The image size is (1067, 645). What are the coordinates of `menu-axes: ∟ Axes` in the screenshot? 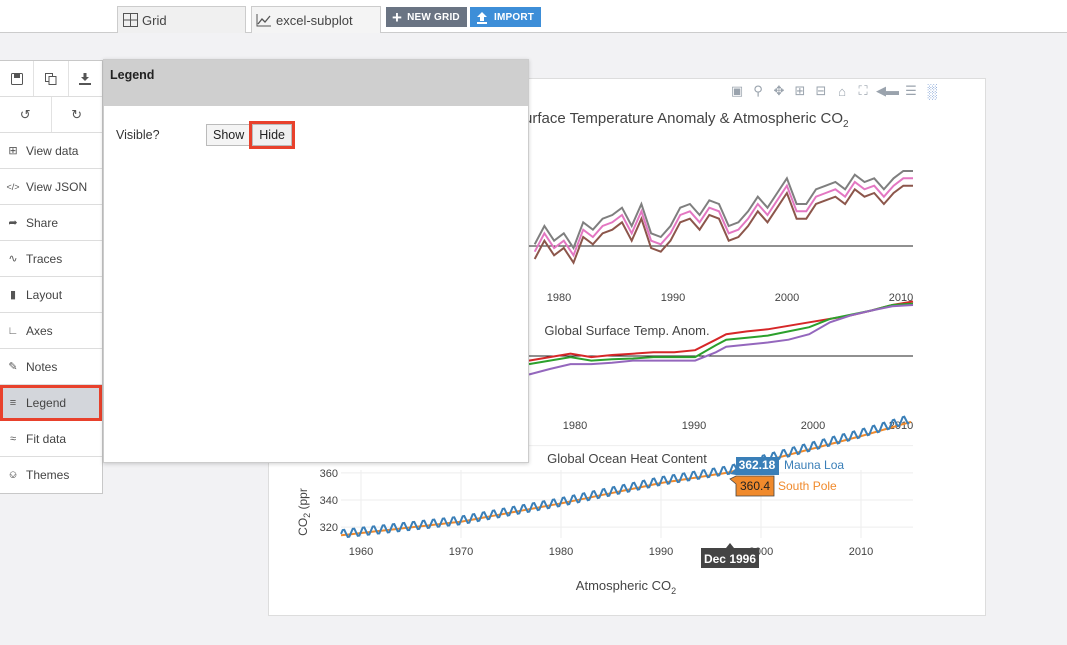 It's located at (51, 331).